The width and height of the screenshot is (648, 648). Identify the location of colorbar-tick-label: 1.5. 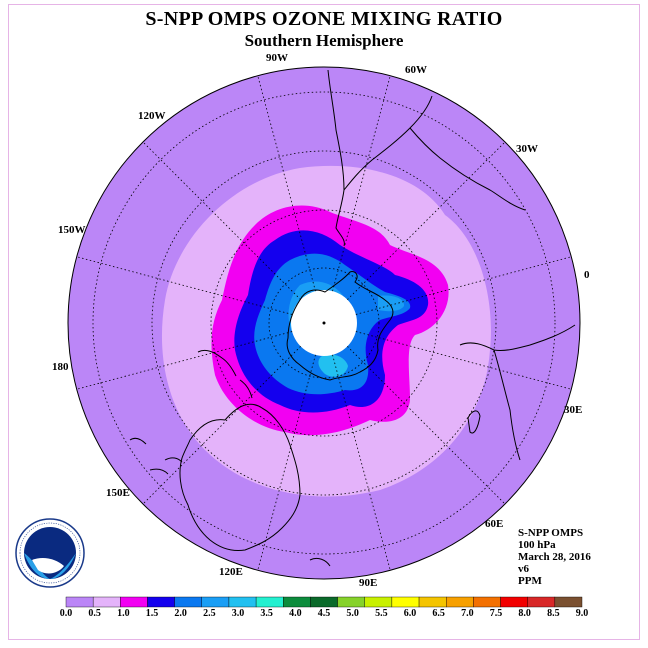
(152, 613).